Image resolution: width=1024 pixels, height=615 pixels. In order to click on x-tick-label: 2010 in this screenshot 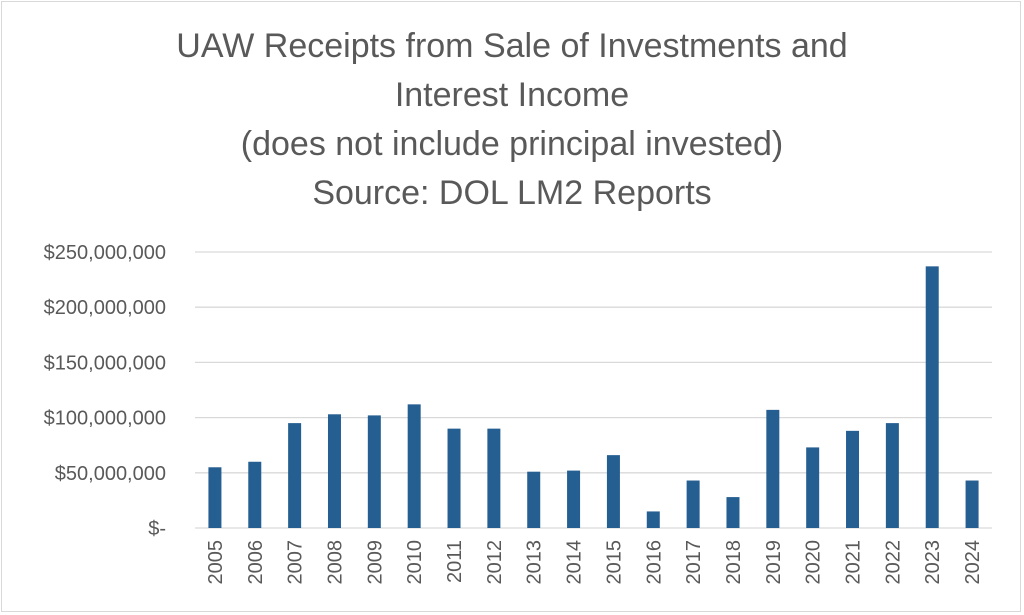, I will do `click(415, 562)`.